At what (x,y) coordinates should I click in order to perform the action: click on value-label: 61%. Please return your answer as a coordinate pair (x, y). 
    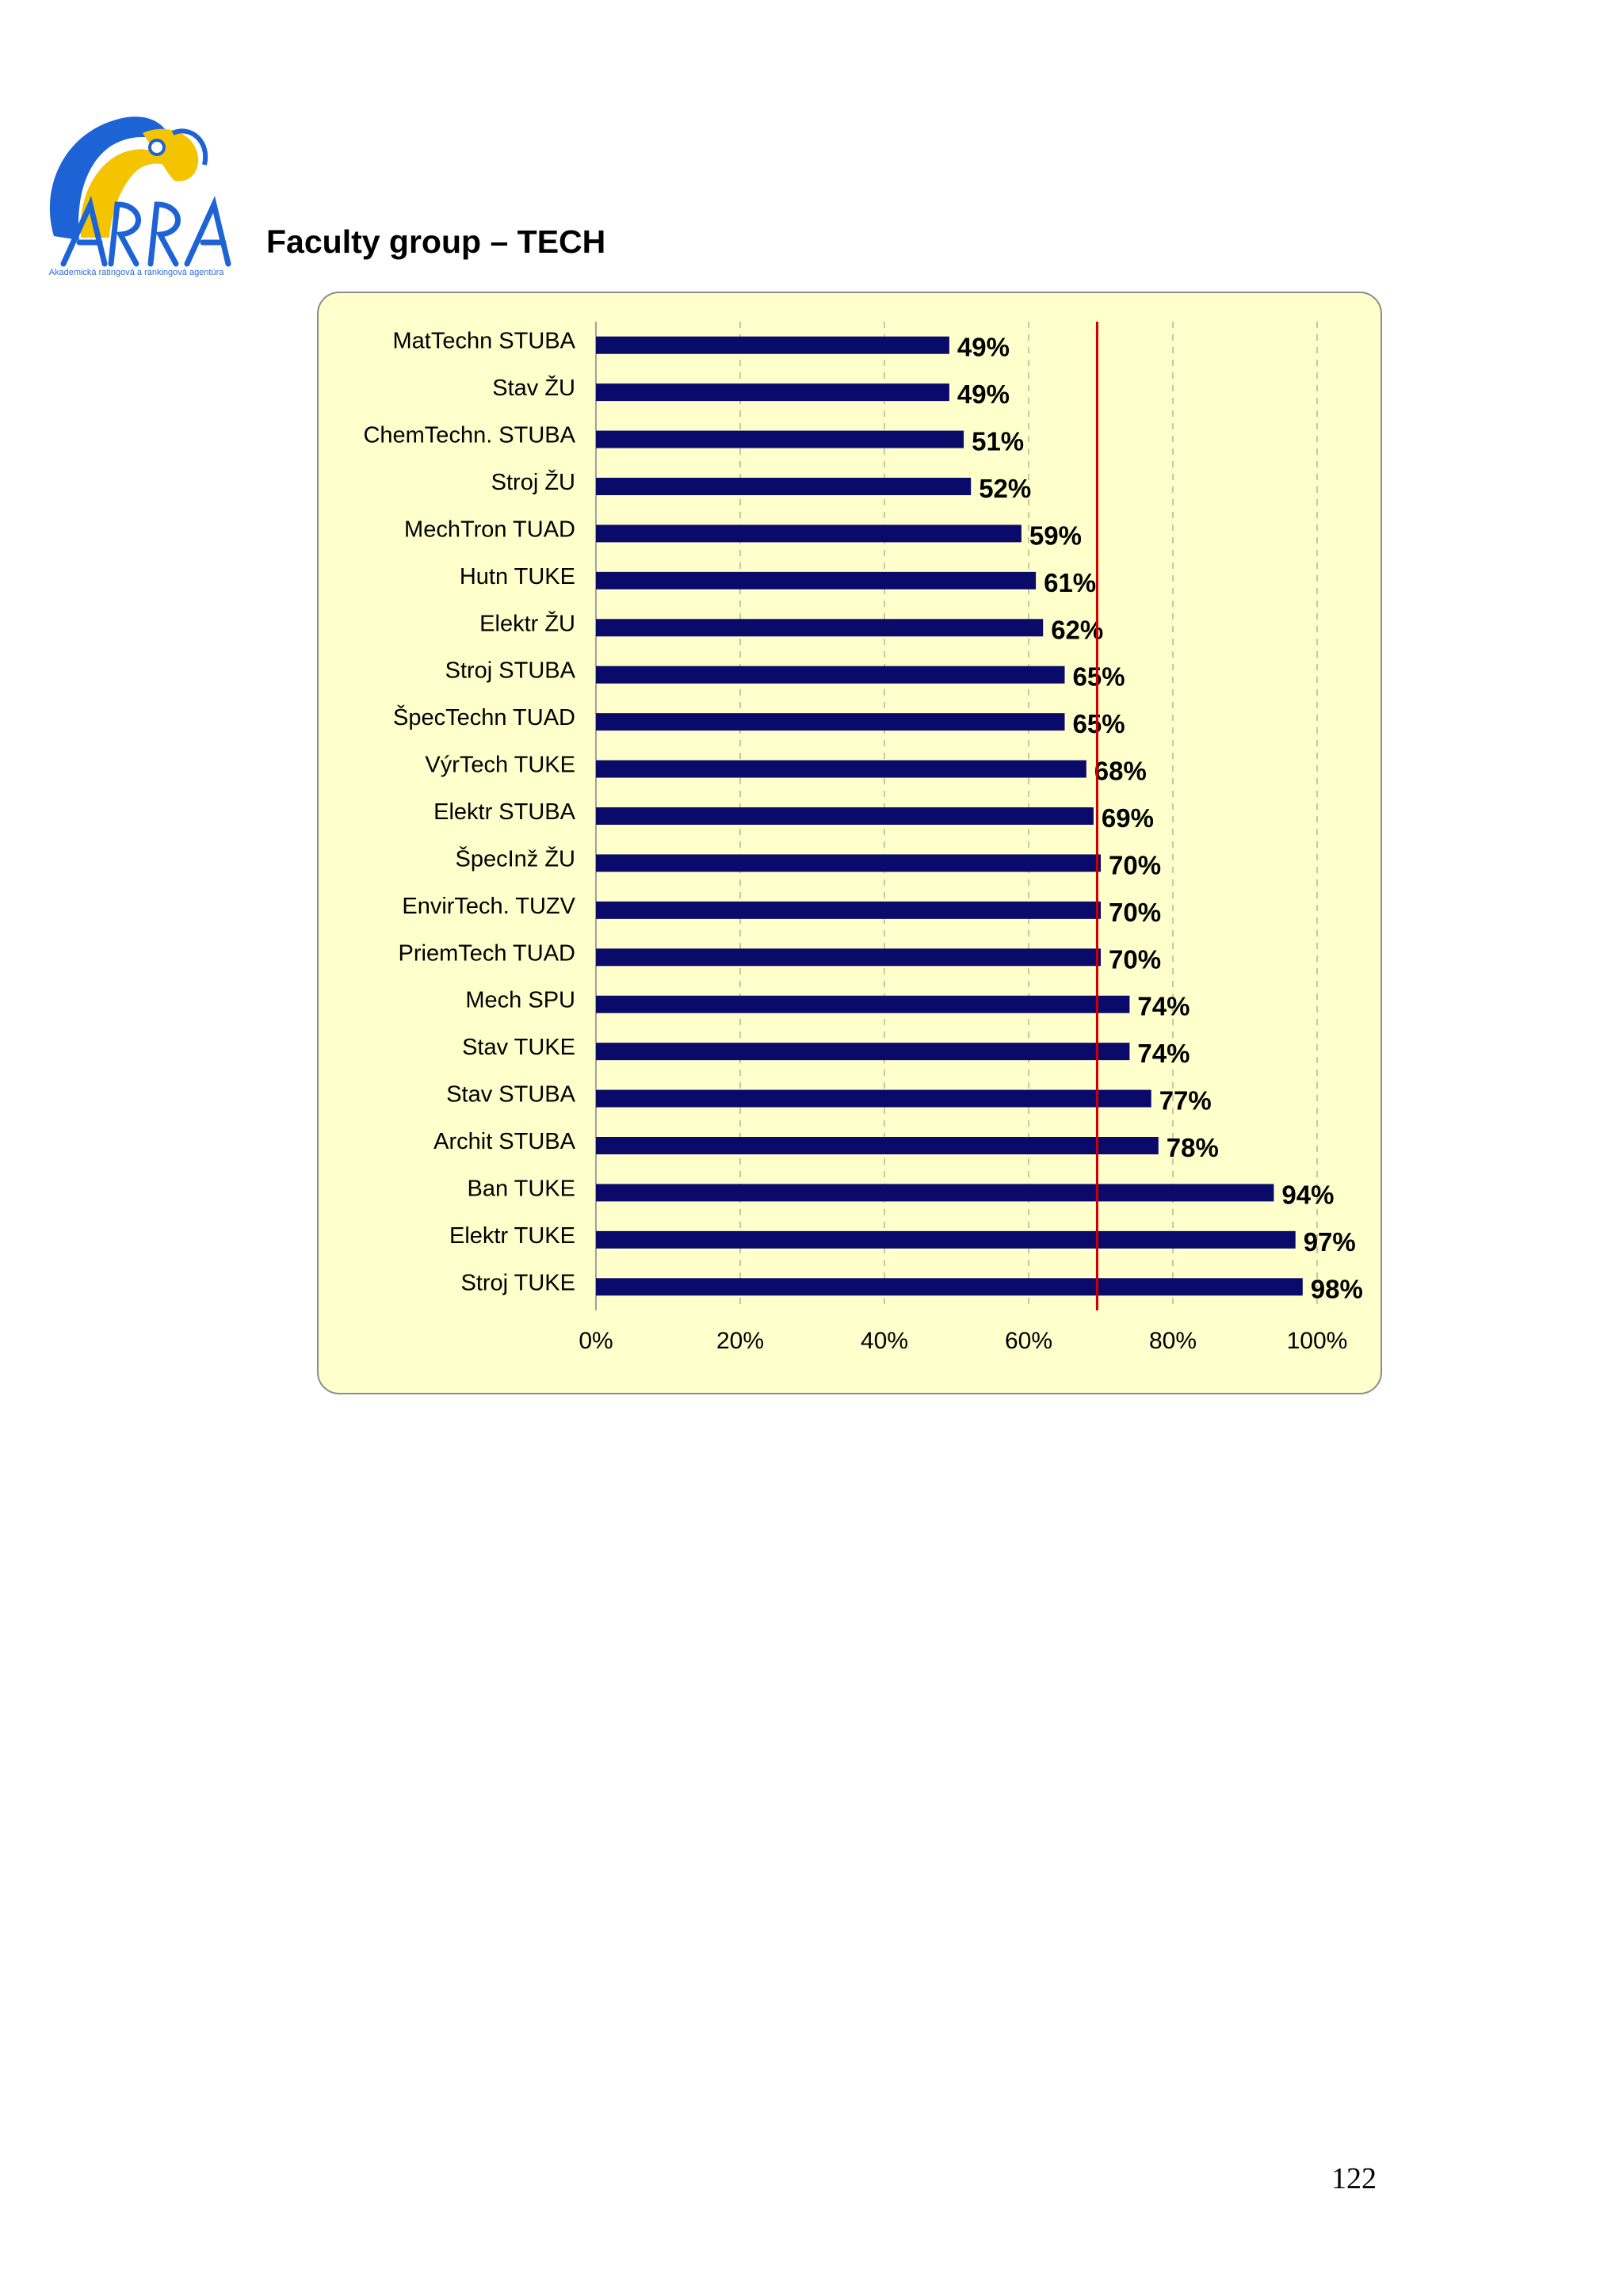
    Looking at the image, I should click on (1070, 582).